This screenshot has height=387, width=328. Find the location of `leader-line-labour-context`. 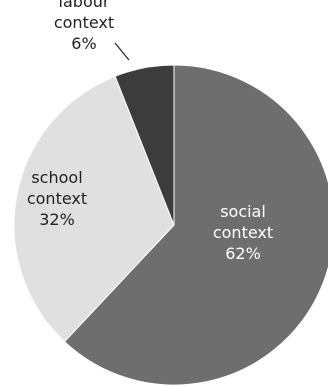

leader-line-labour-context is located at coordinates (122, 51).